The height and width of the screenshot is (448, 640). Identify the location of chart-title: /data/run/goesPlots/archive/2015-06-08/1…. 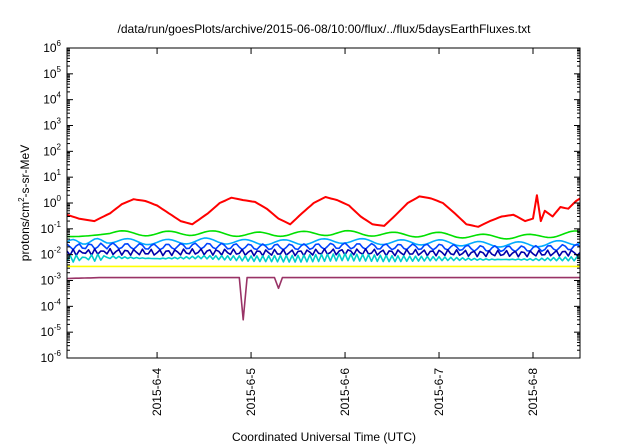
(325, 29).